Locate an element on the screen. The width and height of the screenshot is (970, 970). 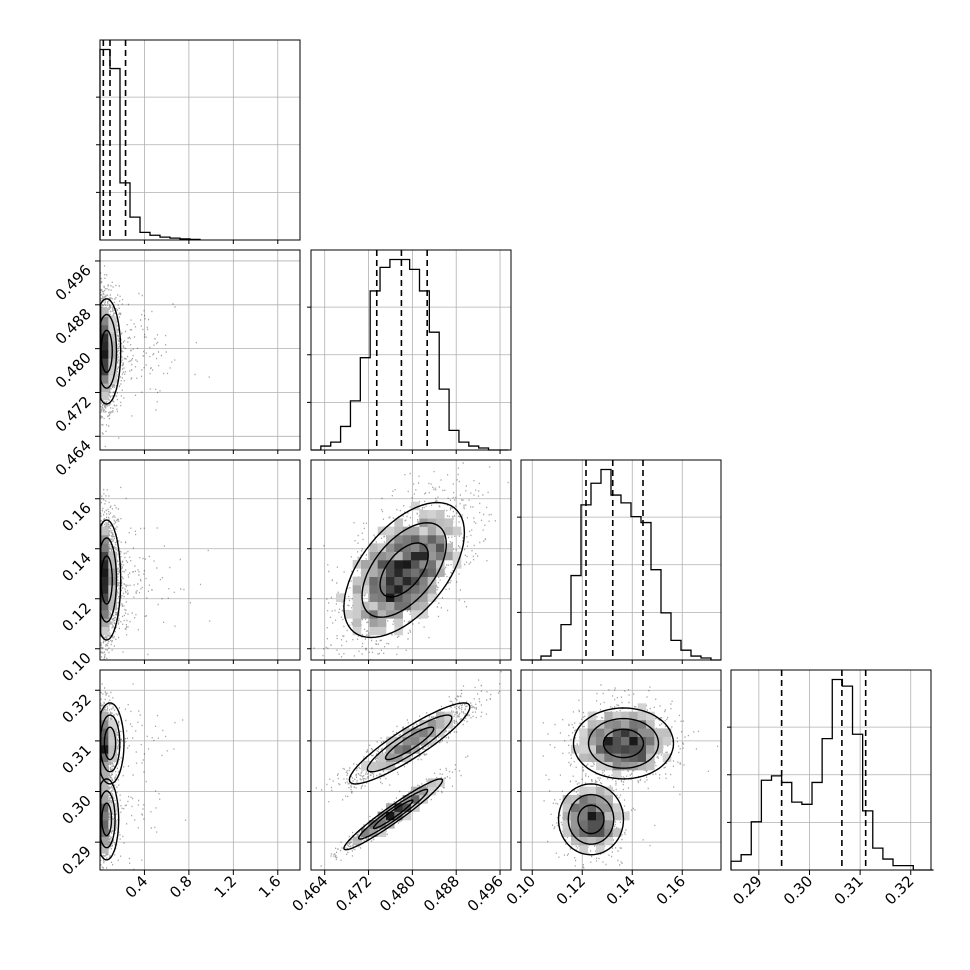
panel-frame is located at coordinates (411, 770).